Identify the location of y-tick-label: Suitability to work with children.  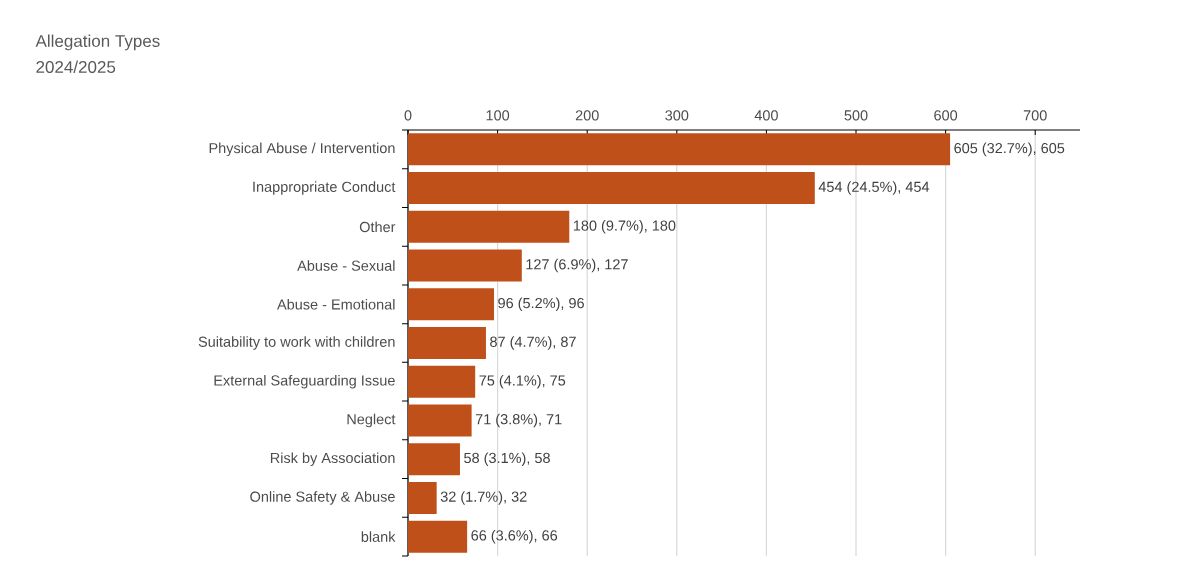
(296, 343).